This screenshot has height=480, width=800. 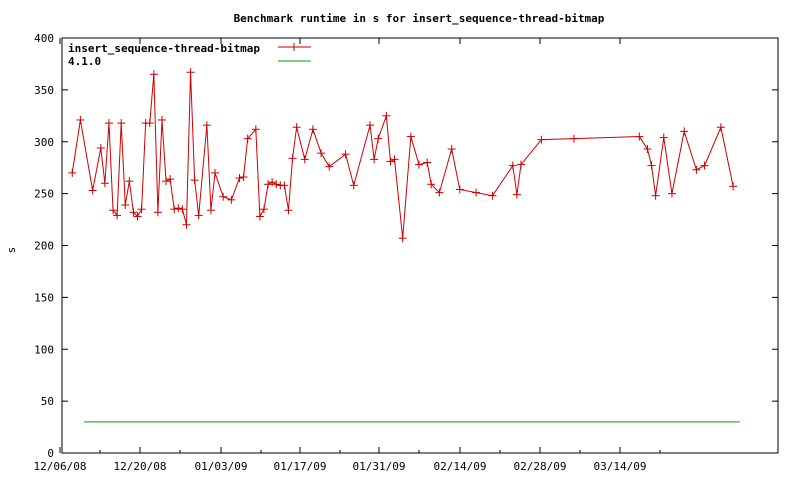 I want to click on y-tick-label: 0, so click(x=50, y=453).